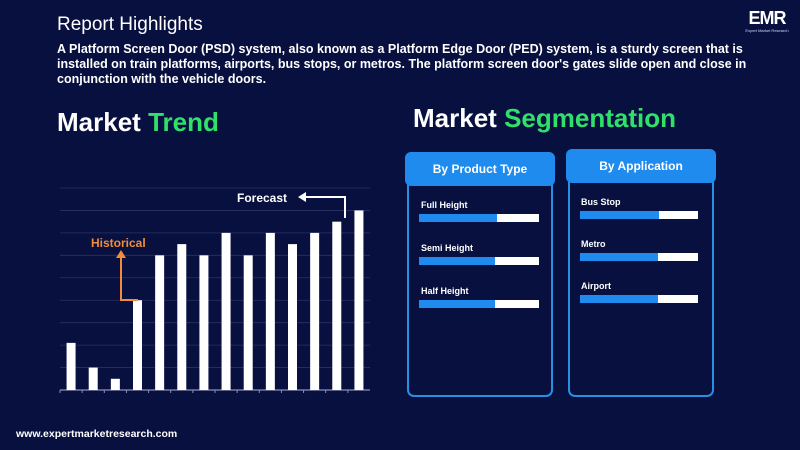 This screenshot has width=800, height=450. I want to click on segmentation-card-title: By Product Type, so click(480, 169).